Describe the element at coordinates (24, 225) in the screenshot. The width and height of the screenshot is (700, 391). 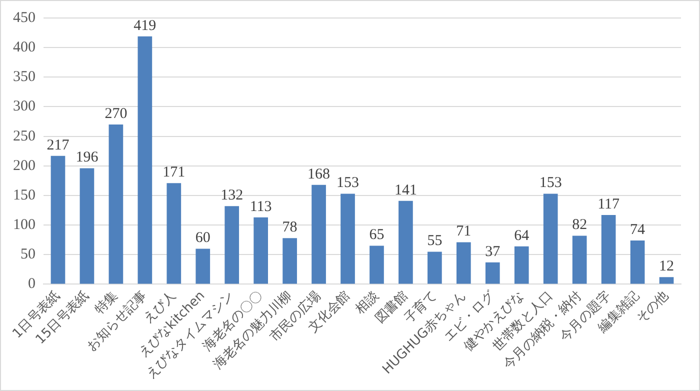
I see `y-tick-label: 100` at that location.